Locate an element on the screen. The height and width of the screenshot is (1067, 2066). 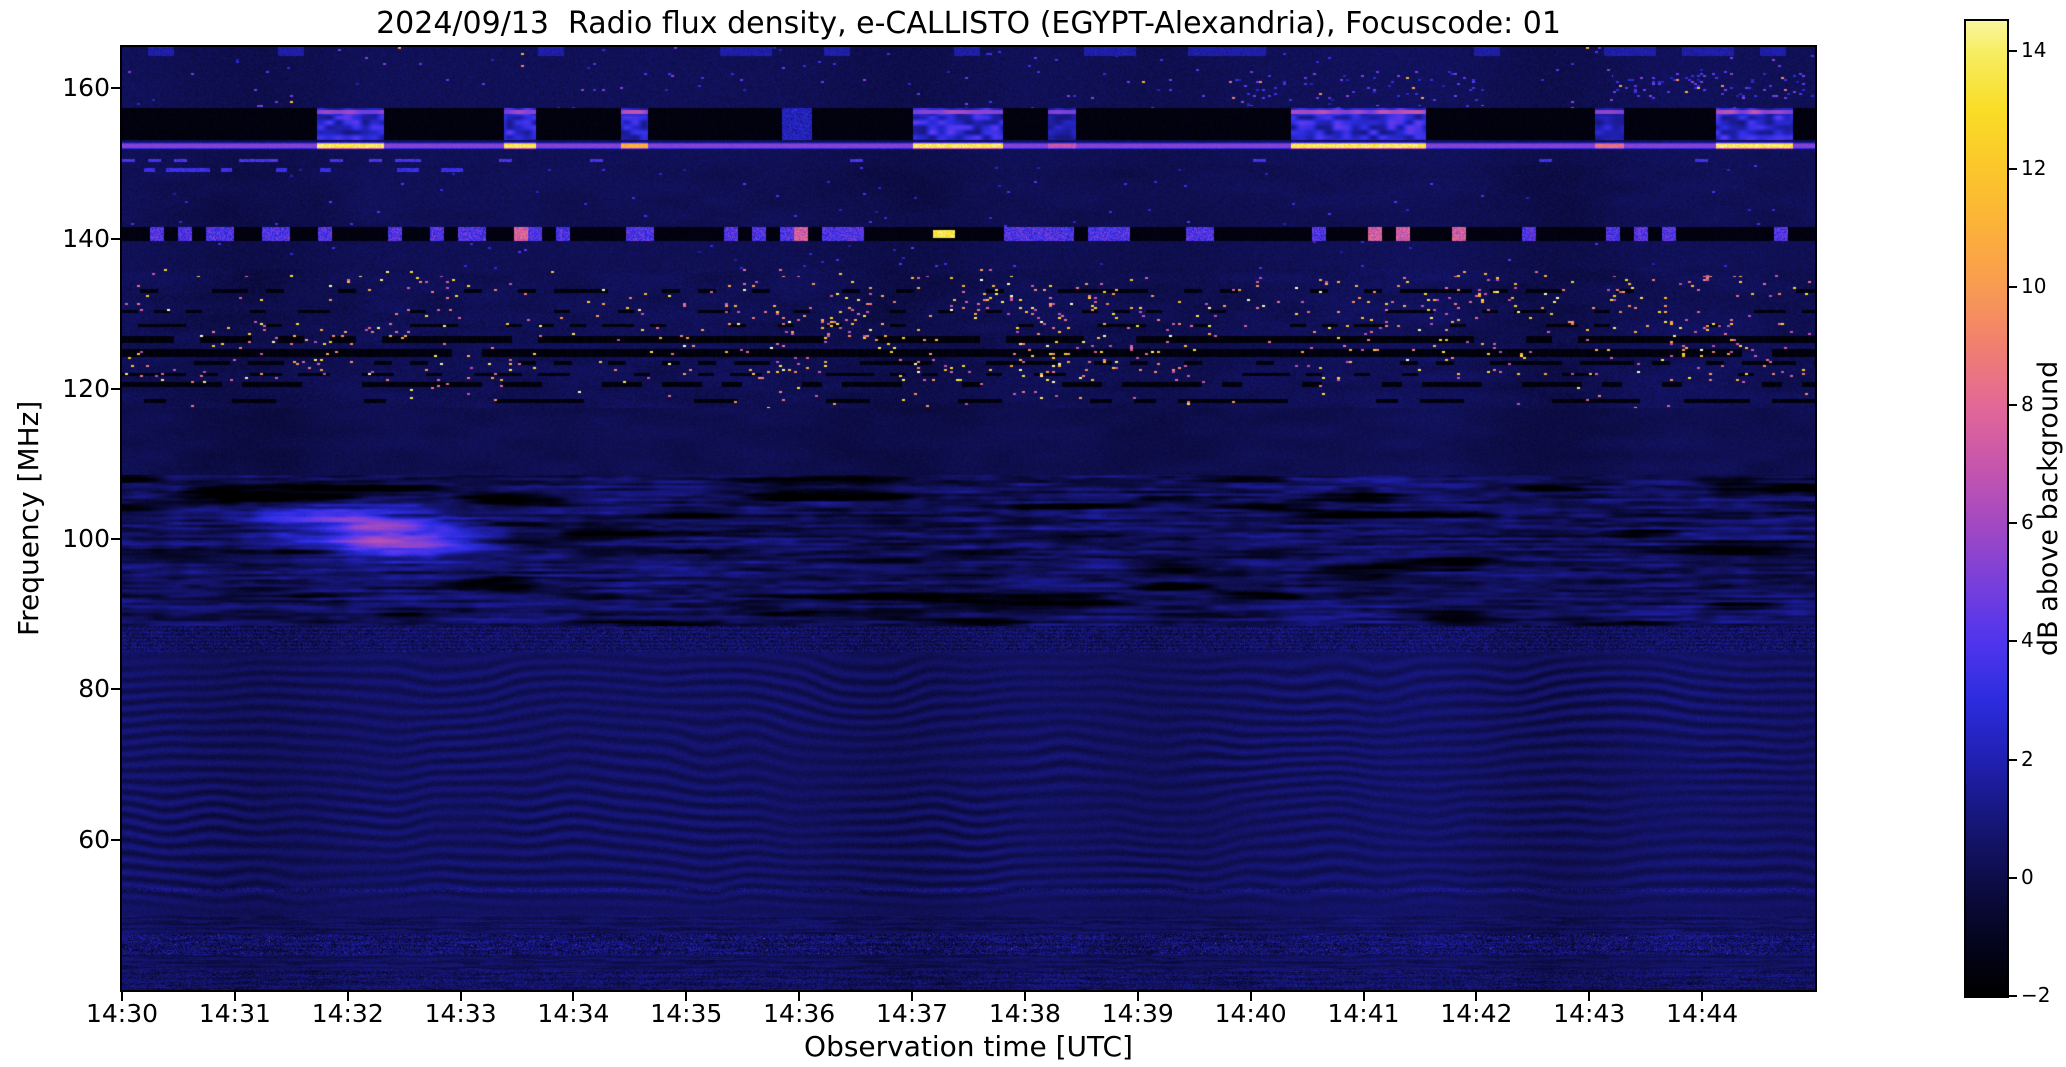
y-axis-tick-label: 120 is located at coordinates (86, 388).